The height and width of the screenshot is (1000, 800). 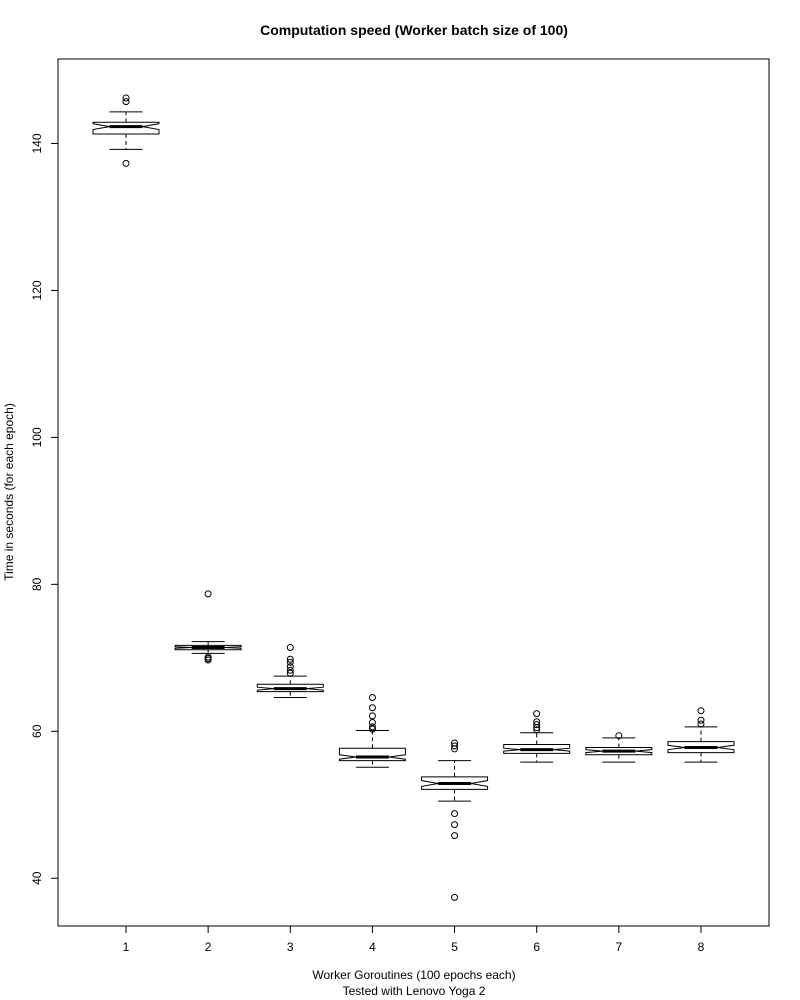 What do you see at coordinates (126, 947) in the screenshot?
I see `x-tick-label: 1` at bounding box center [126, 947].